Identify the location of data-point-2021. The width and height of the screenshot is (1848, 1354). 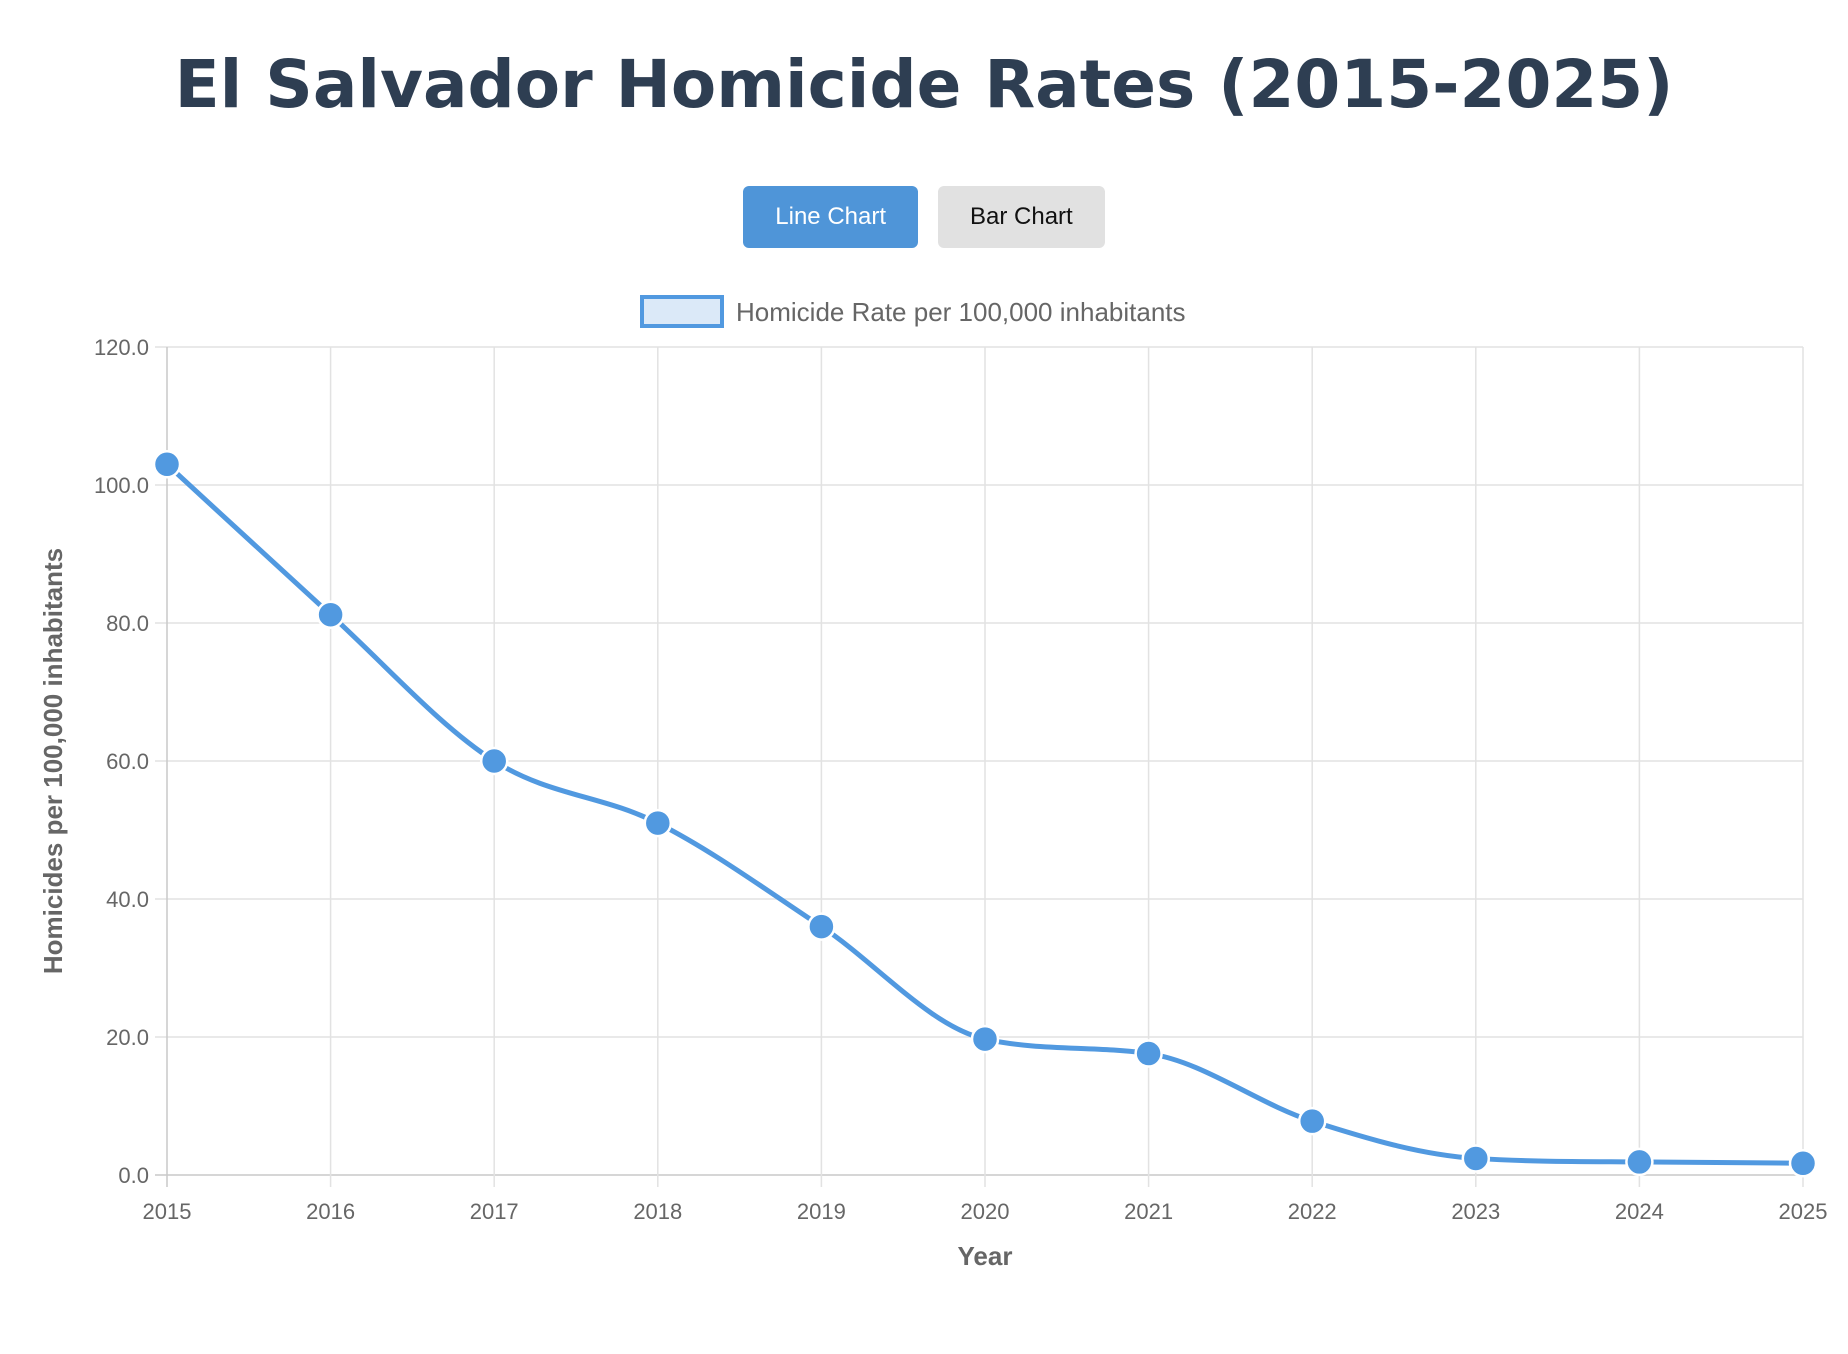
(1148, 1053).